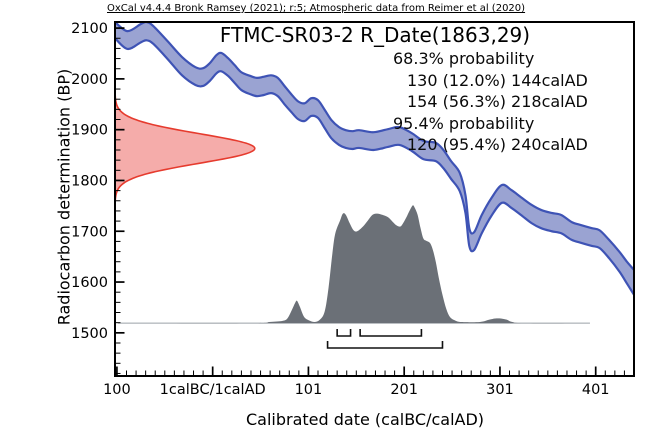 This screenshot has height=440, width=650. I want to click on x-tick-label: 101, so click(309, 390).